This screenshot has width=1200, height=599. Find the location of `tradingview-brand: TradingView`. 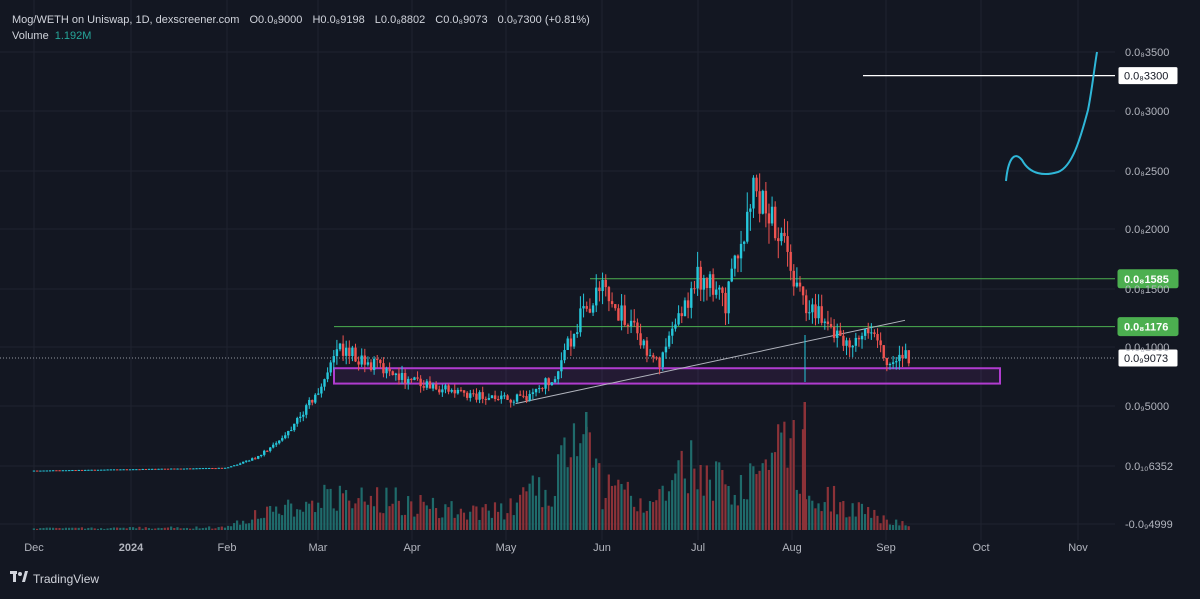

tradingview-brand: TradingView is located at coordinates (54, 578).